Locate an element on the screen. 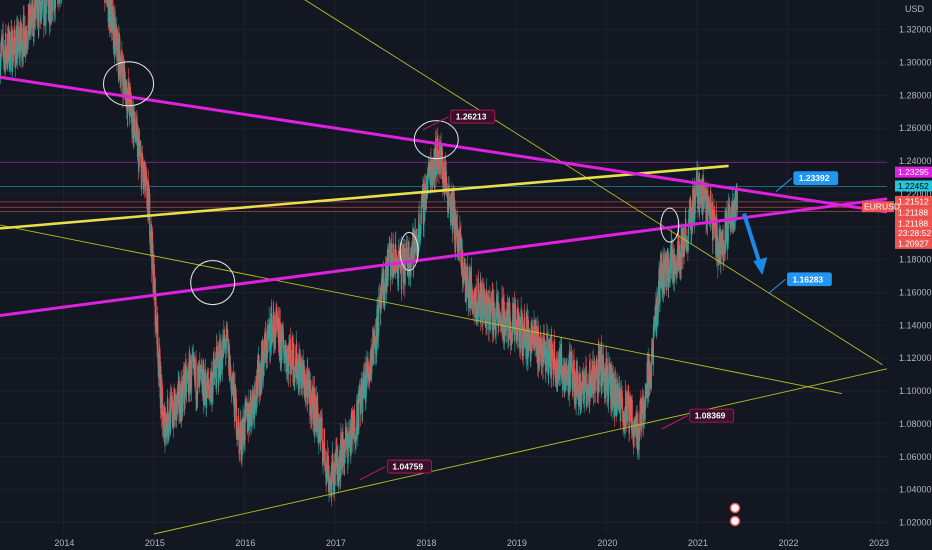 This screenshot has width=932, height=550. time-axis: 2014 2015 2016 2017 2018 2019 2020 2021 2022 2023 is located at coordinates (471, 543).